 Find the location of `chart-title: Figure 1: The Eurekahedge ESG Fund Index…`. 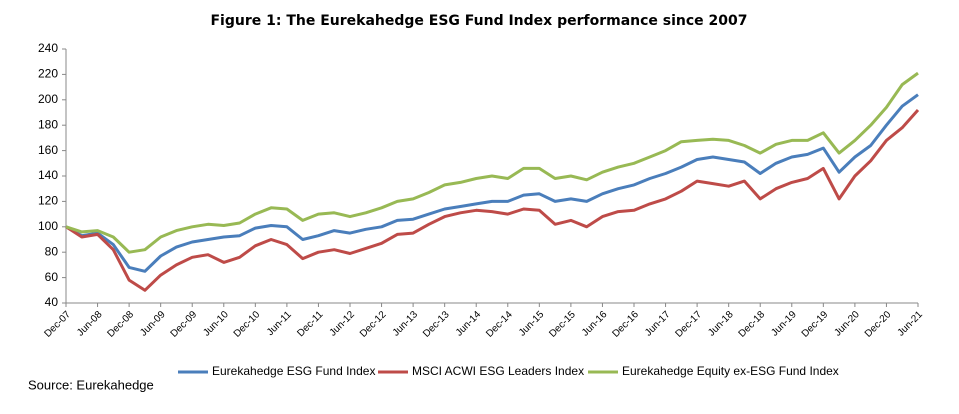

chart-title: Figure 1: The Eurekahedge ESG Fund Index… is located at coordinates (478, 21).